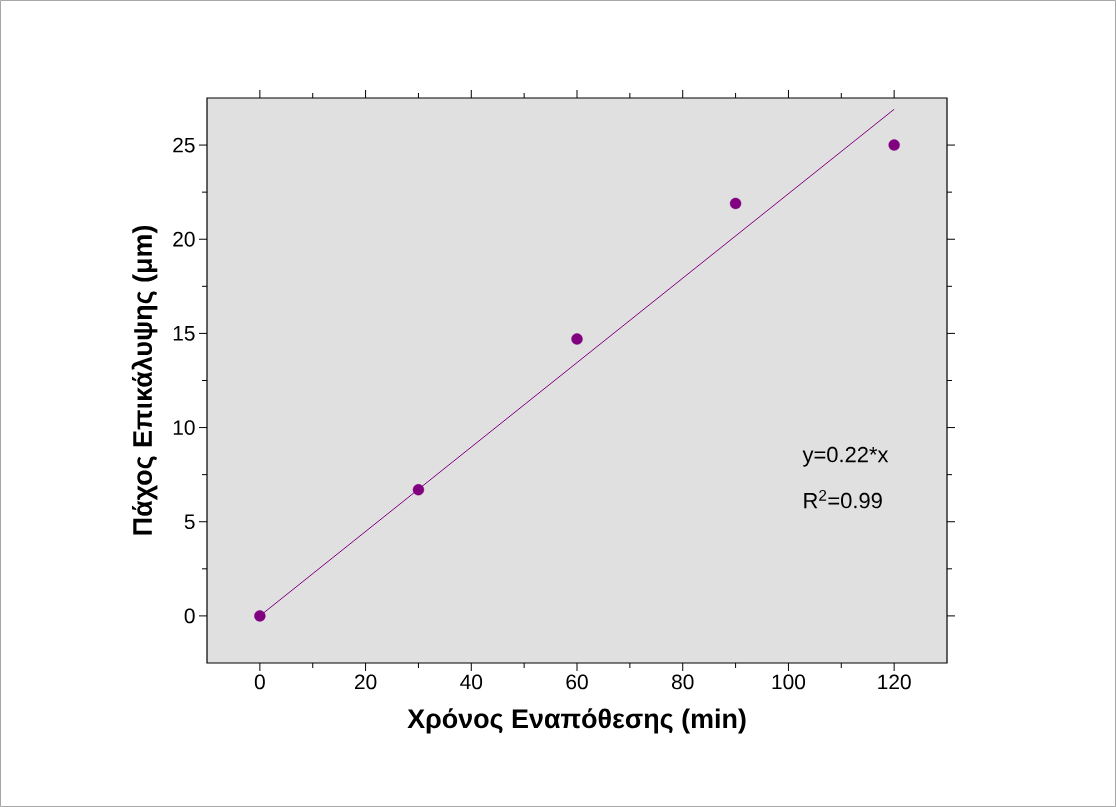 This screenshot has height=807, width=1116. Describe the element at coordinates (184, 333) in the screenshot. I see `y-tick-label: 15` at that location.